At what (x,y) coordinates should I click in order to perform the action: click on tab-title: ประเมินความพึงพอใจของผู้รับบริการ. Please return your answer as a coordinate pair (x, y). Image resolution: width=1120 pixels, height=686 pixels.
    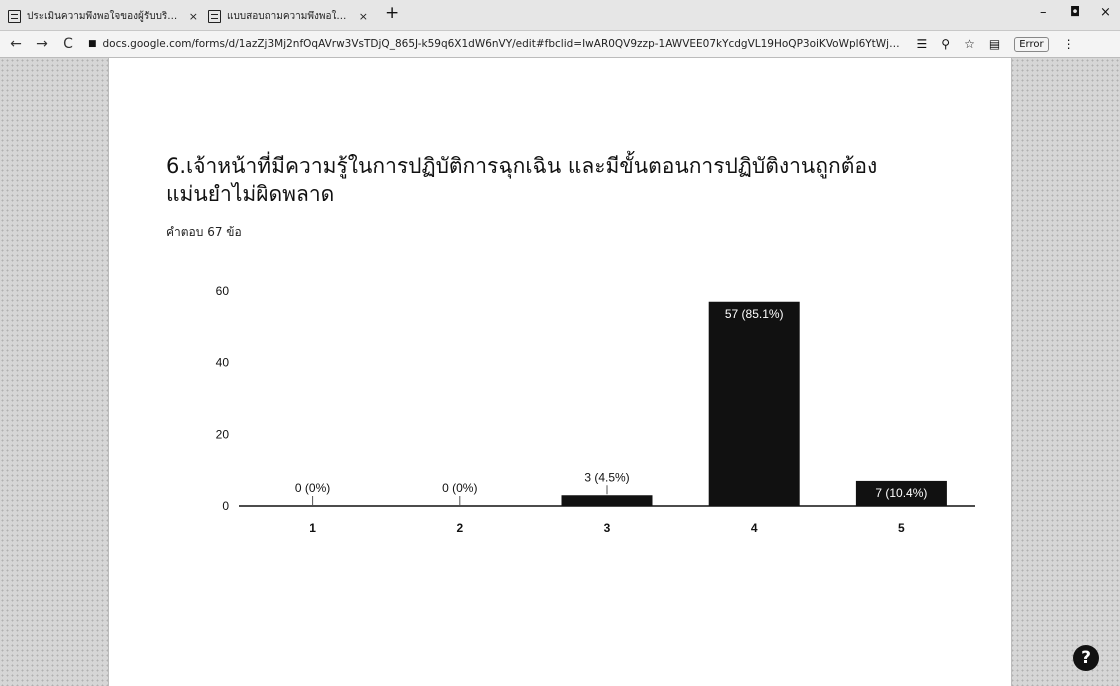
    Looking at the image, I should click on (104, 16).